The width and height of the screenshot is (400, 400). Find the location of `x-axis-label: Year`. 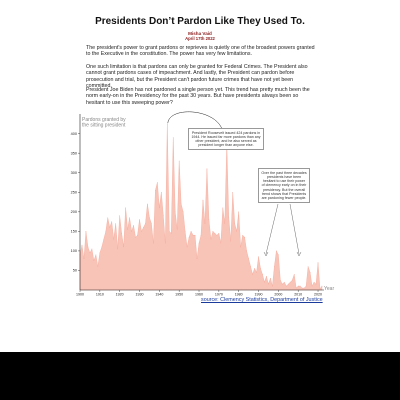

x-axis-label: Year is located at coordinates (329, 289).